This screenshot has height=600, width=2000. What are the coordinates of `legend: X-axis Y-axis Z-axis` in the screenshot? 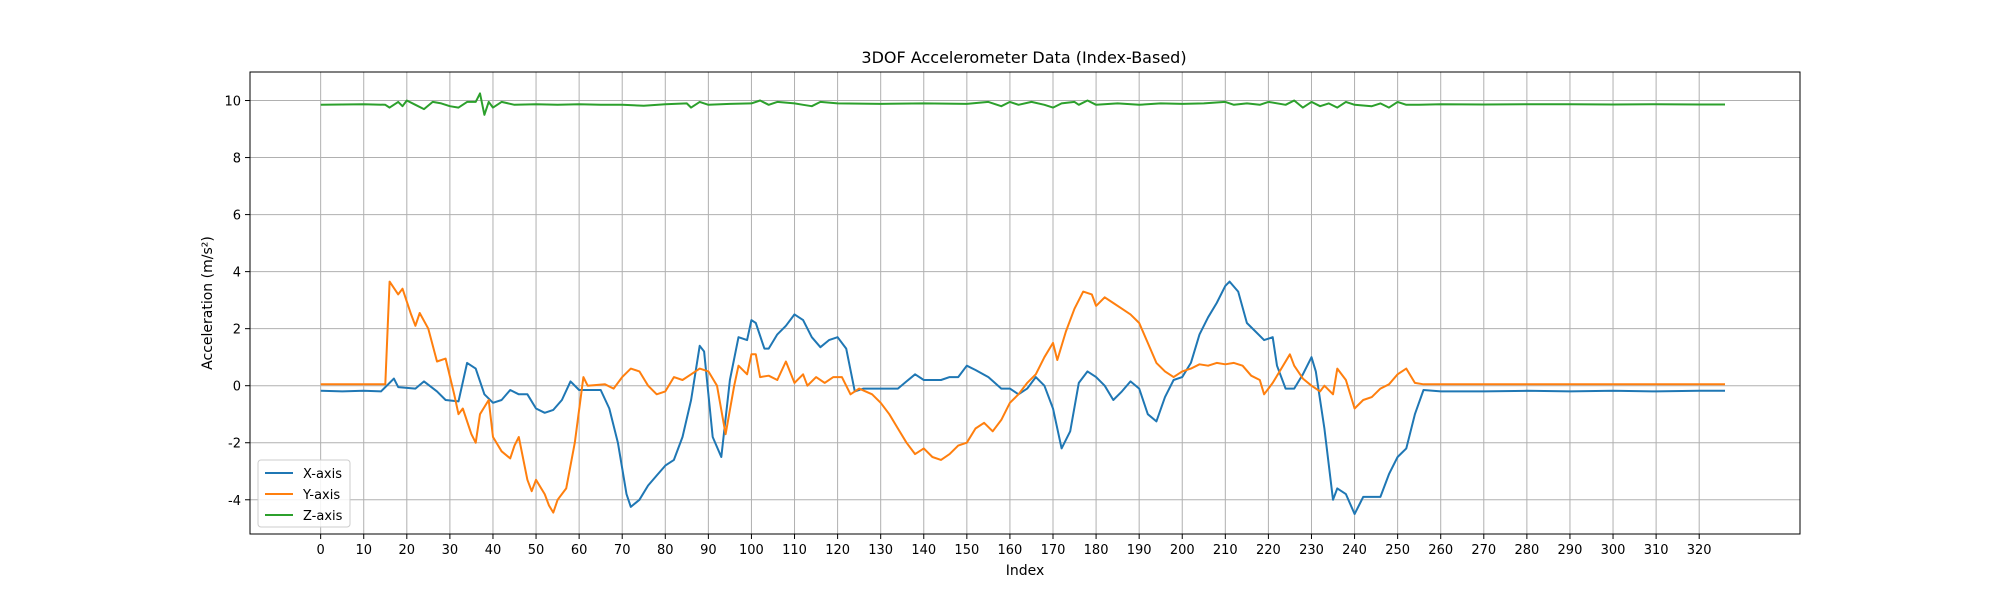 It's located at (304, 493).